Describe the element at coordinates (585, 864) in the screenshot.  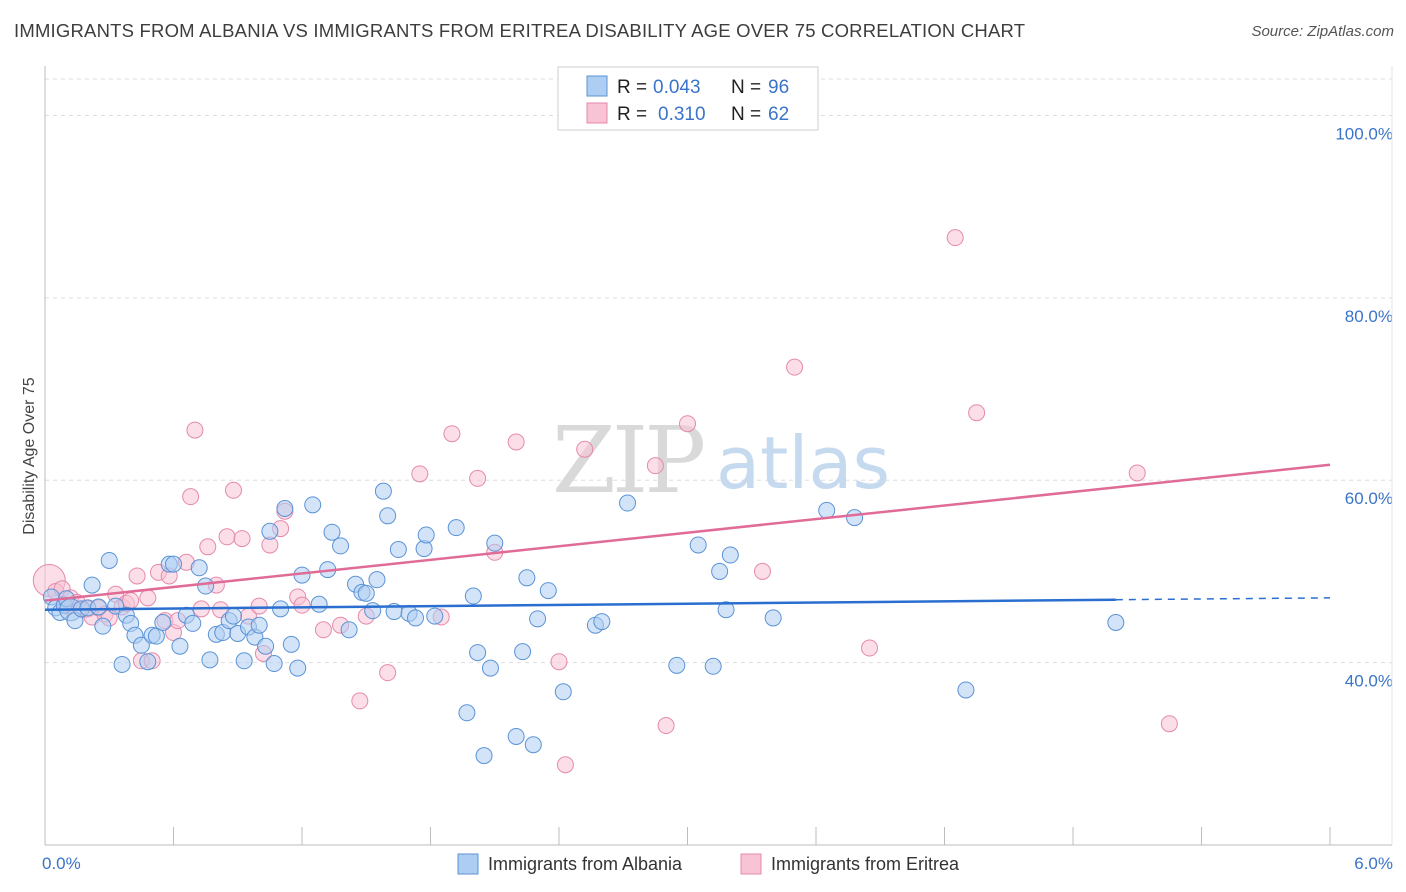
I see `bottom-legend-label-albania: Immigrants from Albania` at that location.